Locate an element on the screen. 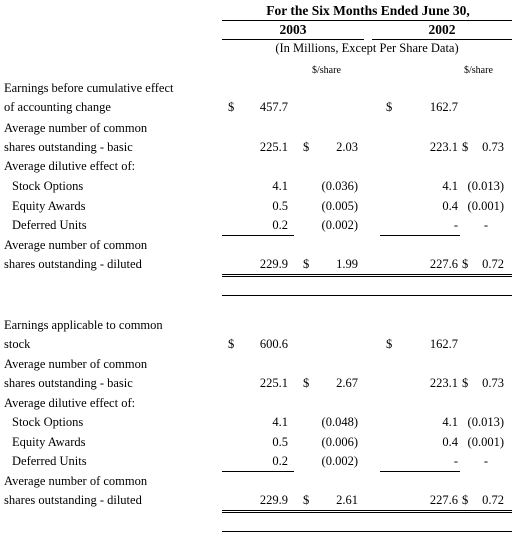 This screenshot has width=512, height=551. per-share-2003: 2.61 is located at coordinates (347, 500).